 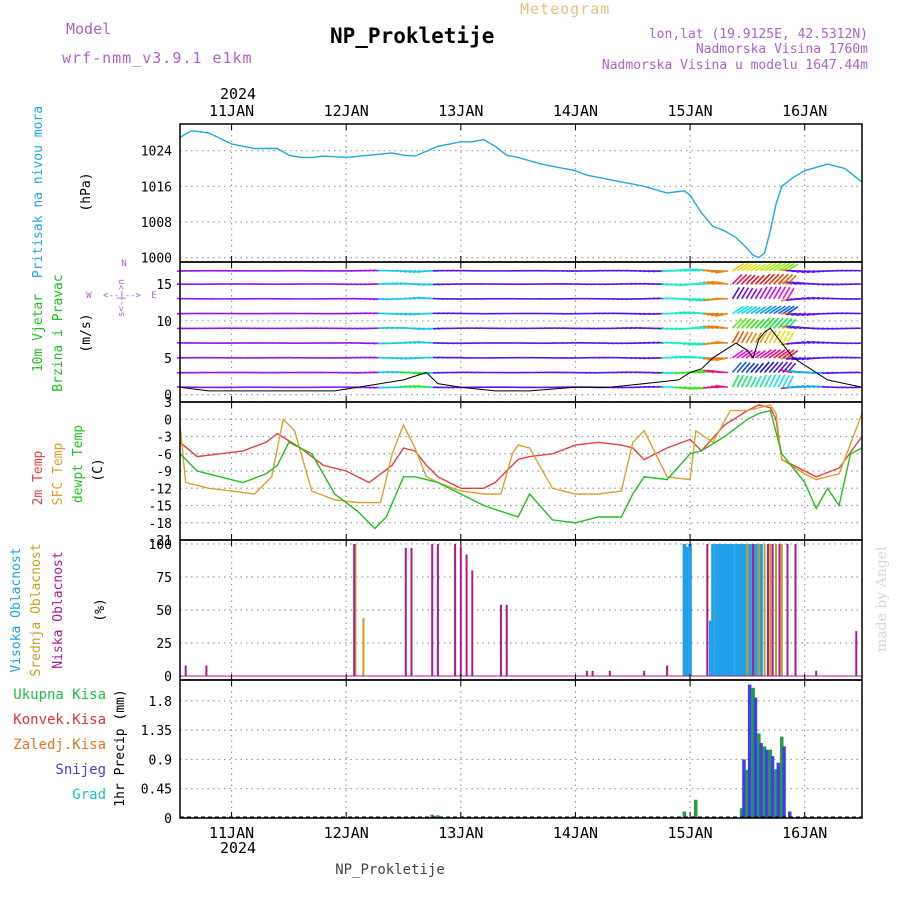 I want to click on xtick-label-top: 11JAN, so click(x=231, y=111).